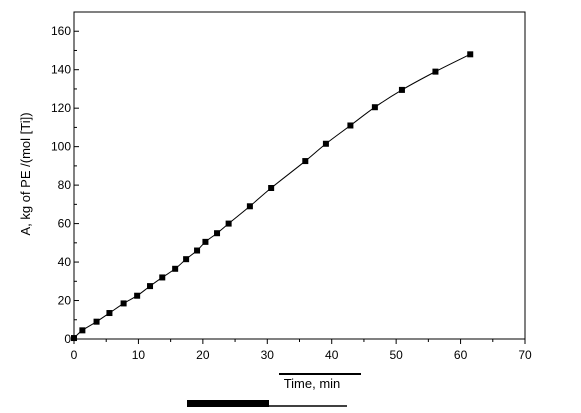 This screenshot has width=581, height=413. Describe the element at coordinates (74, 355) in the screenshot. I see `x-tick-label: 0` at that location.